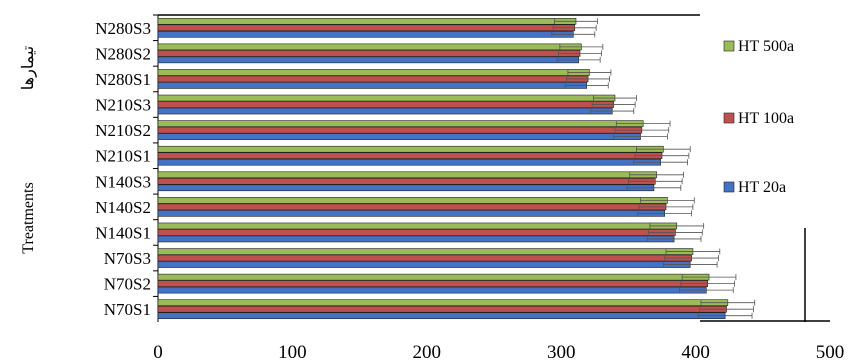 This screenshot has width=853, height=363. I want to click on bar-ht-20a-n140s3, so click(406, 188).